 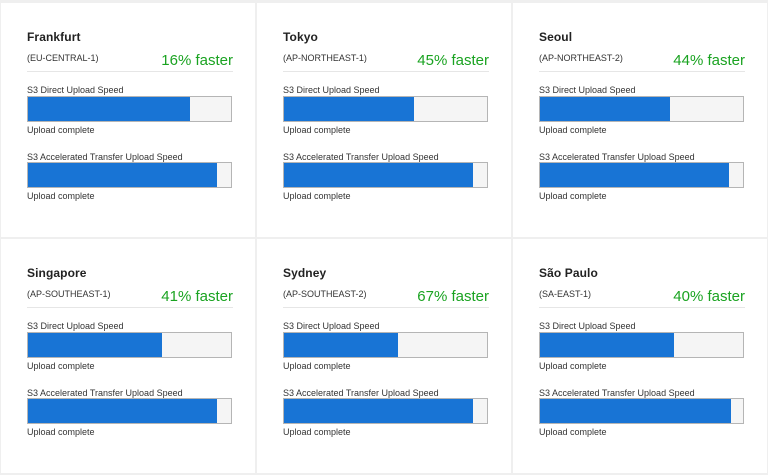 I want to click on region-city-name: Frankfurt, so click(x=54, y=37).